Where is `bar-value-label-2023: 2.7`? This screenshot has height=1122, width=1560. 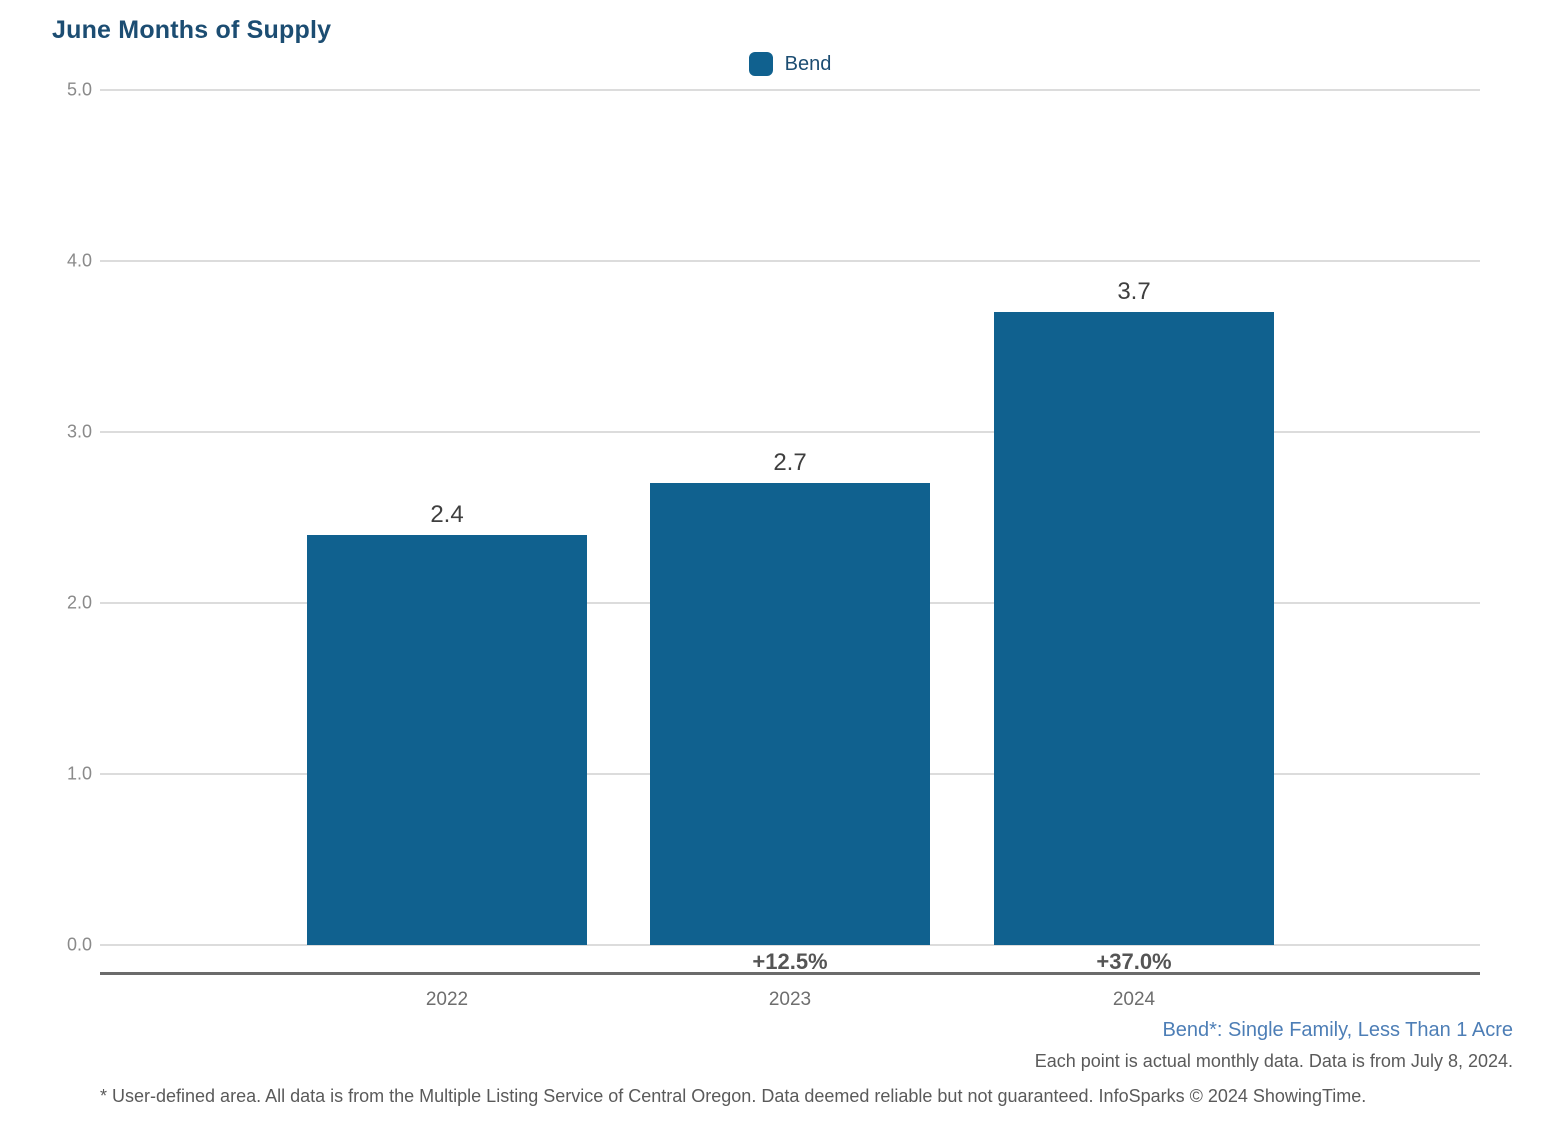 bar-value-label-2023: 2.7 is located at coordinates (790, 463).